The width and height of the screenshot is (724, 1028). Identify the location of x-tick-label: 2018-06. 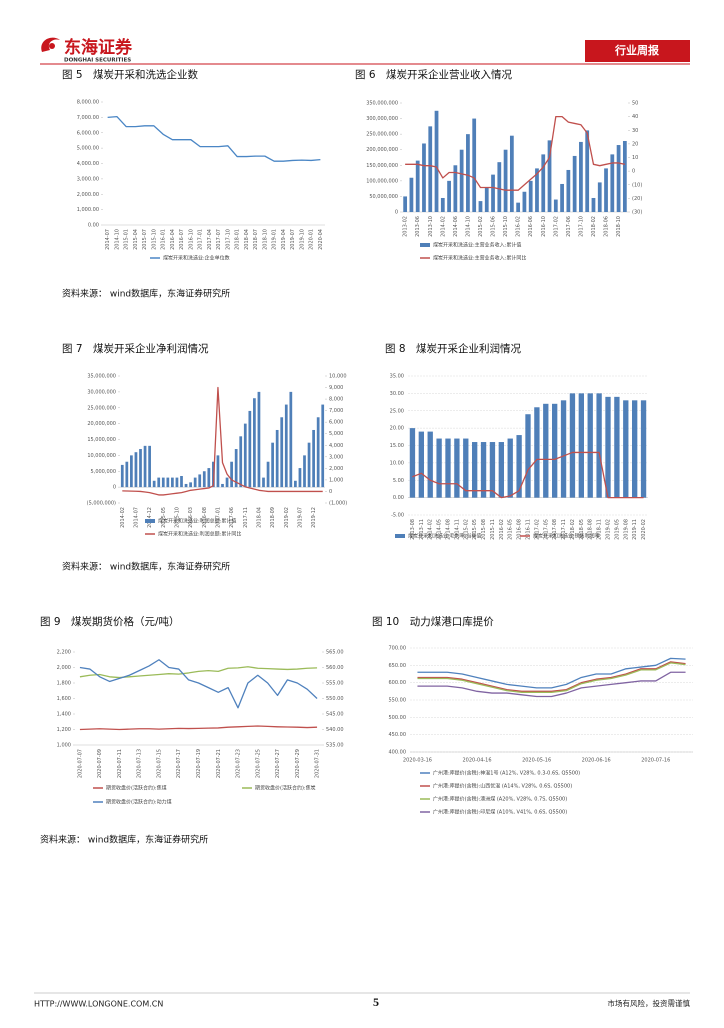
(607, 226).